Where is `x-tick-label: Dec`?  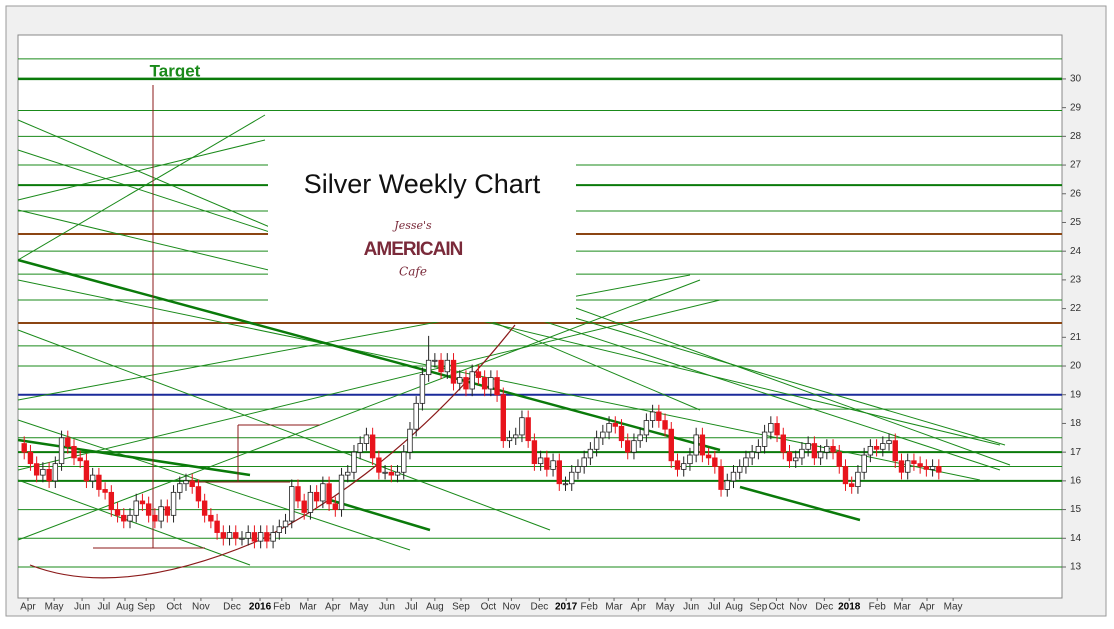 x-tick-label: Dec is located at coordinates (232, 607).